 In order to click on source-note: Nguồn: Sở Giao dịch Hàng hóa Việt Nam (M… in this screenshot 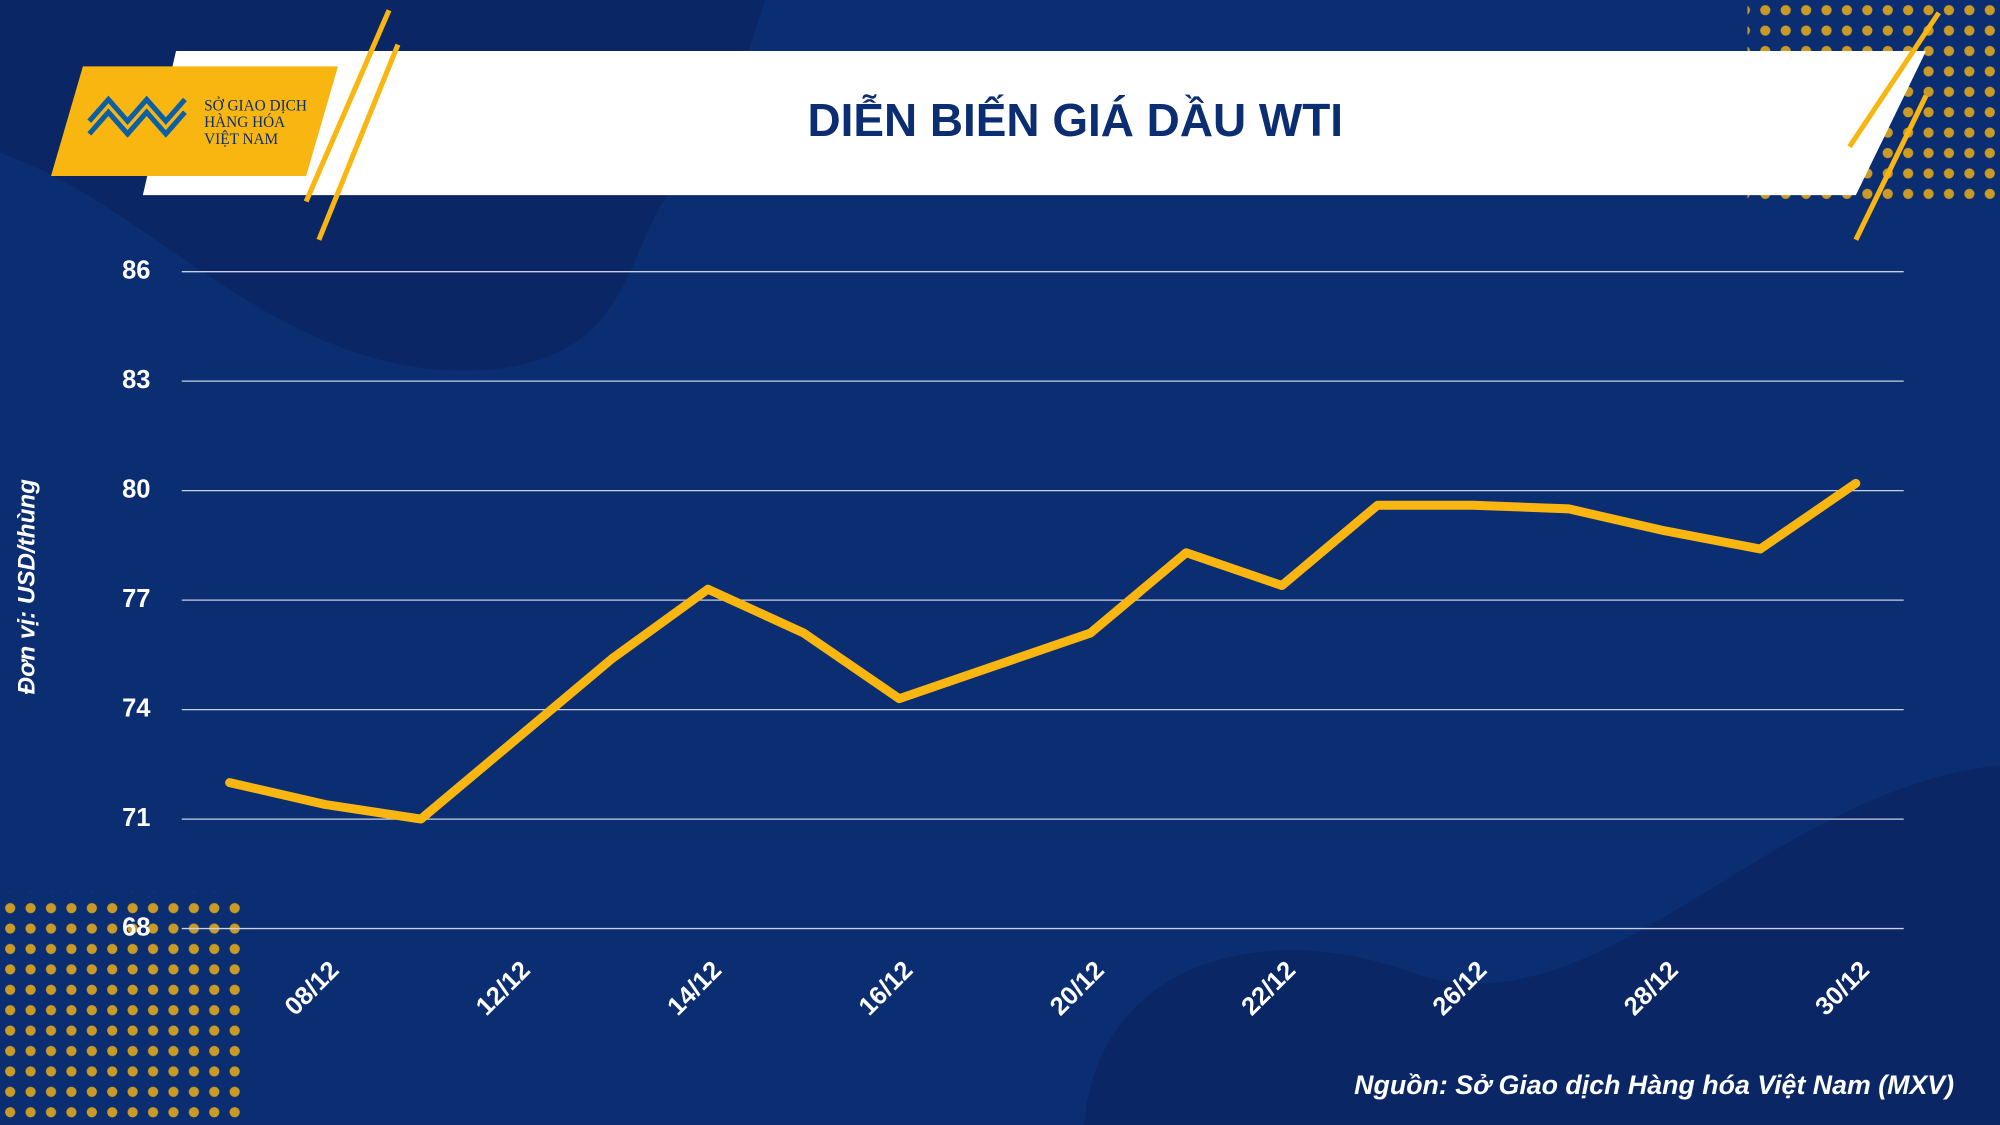, I will do `click(1654, 1085)`.